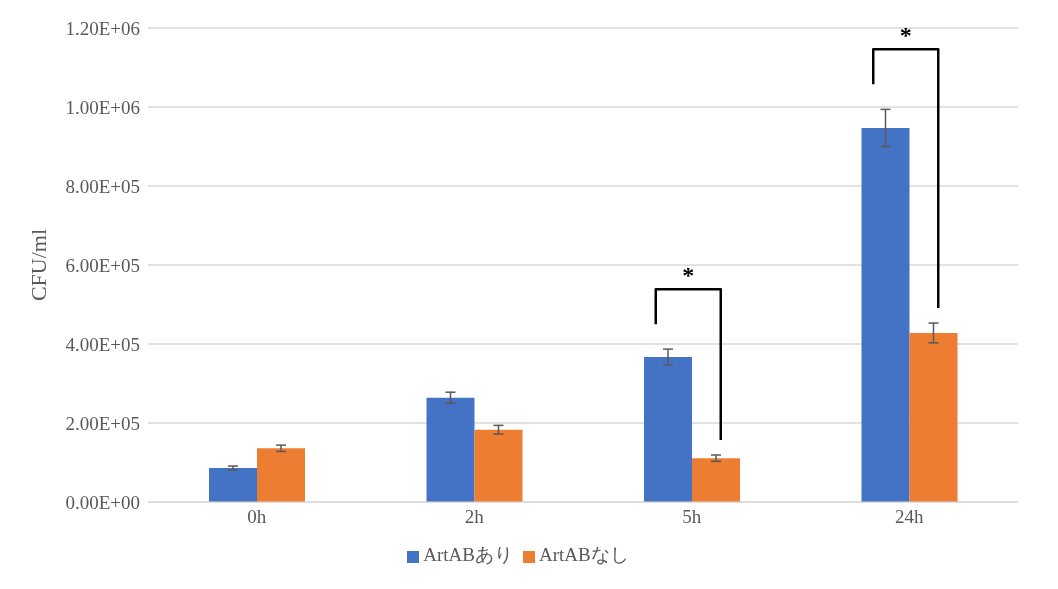 The width and height of the screenshot is (1058, 589). I want to click on y-tick-label: 1.00E+06, so click(102, 107).